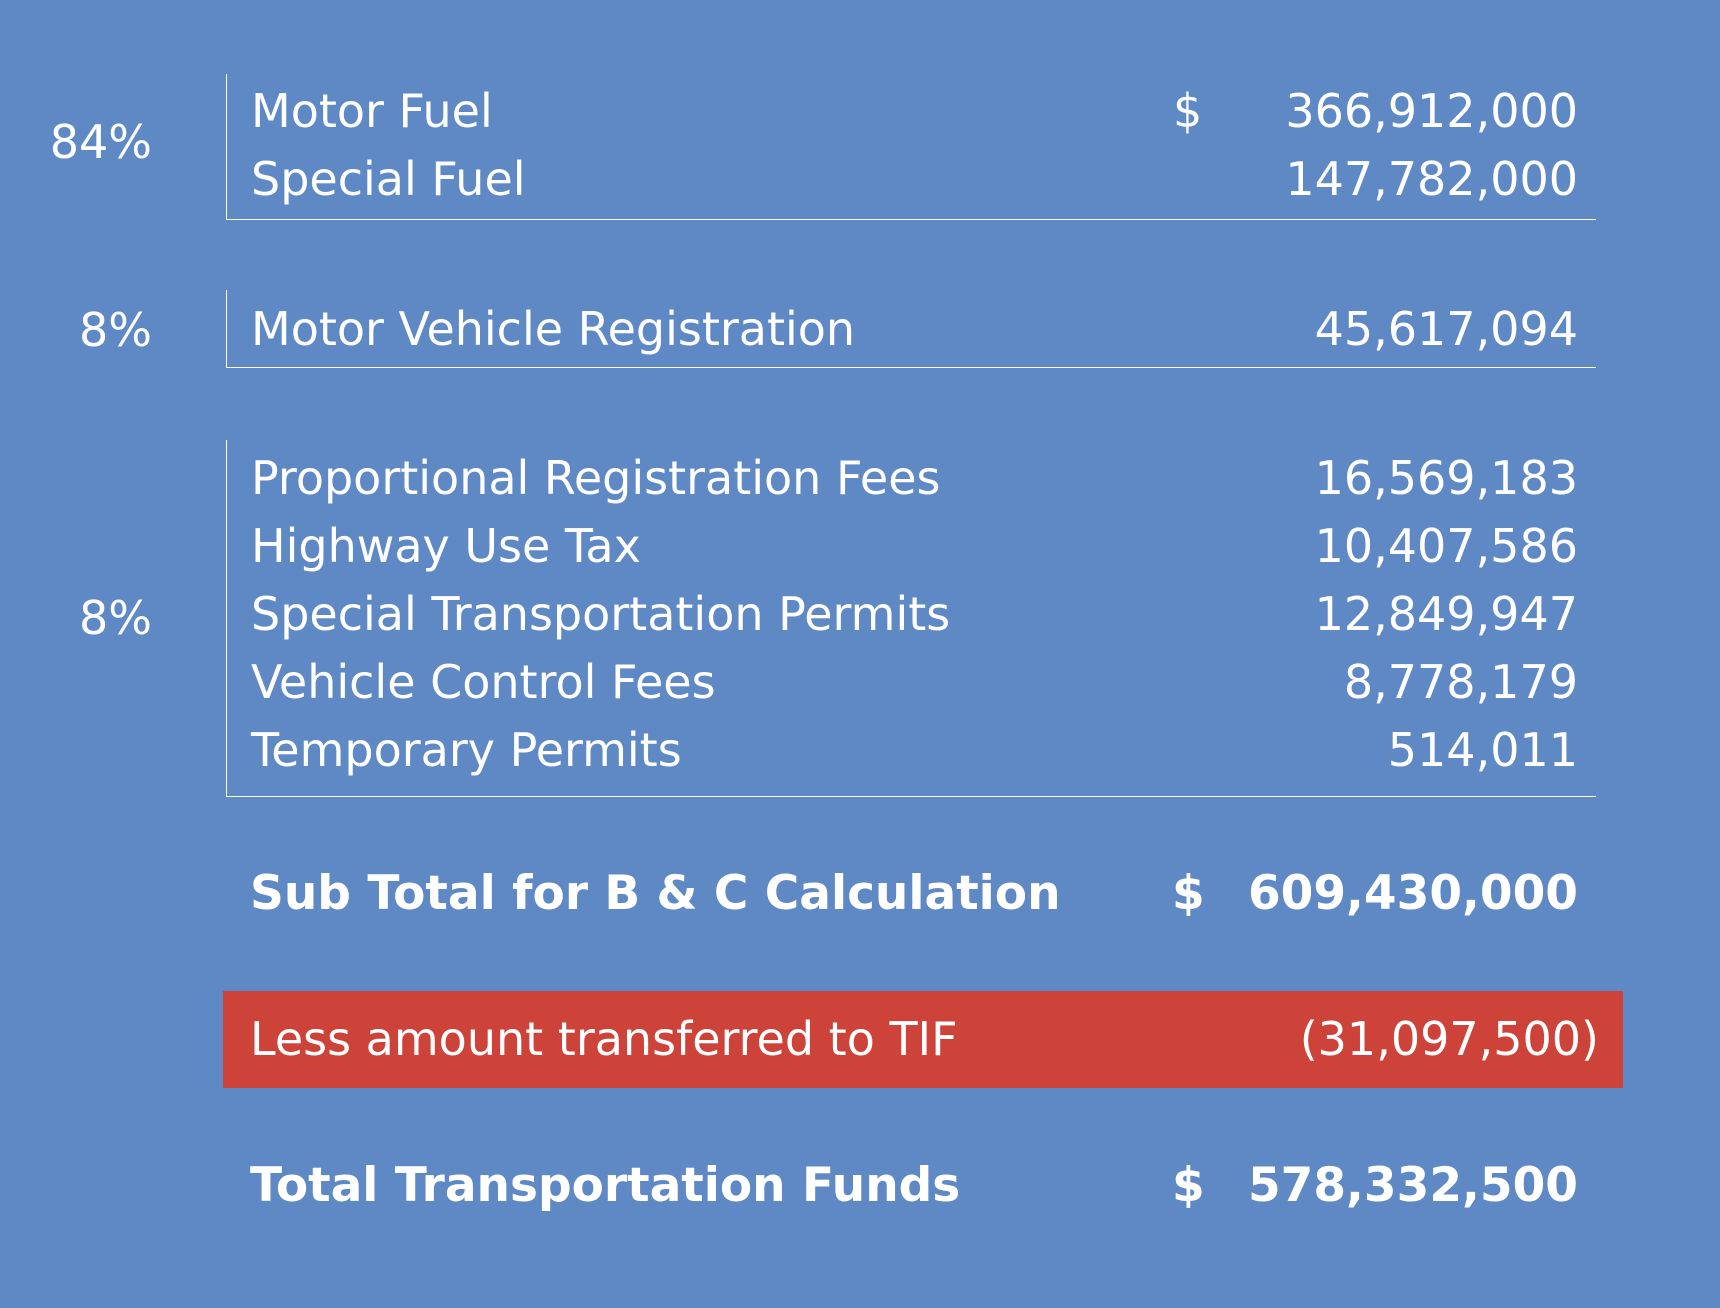 This screenshot has width=1720, height=1308. I want to click on row-amount: 16,569,183, so click(1446, 478).